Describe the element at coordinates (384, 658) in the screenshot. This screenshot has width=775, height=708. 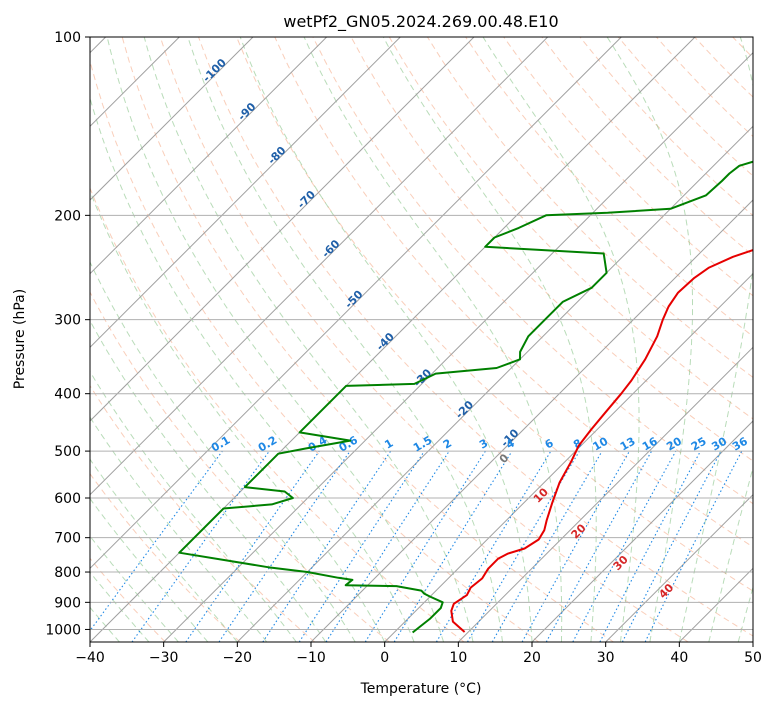
I see `x-tick-label: 0` at that location.